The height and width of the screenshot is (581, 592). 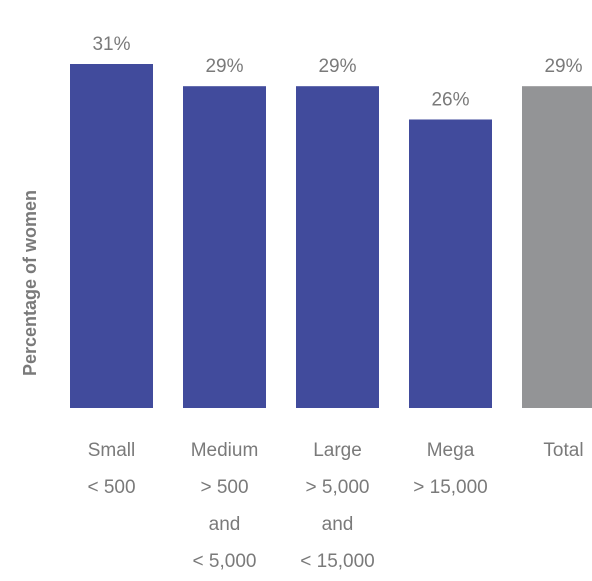 What do you see at coordinates (30, 283) in the screenshot?
I see `y-axis-label: Percentage of women` at bounding box center [30, 283].